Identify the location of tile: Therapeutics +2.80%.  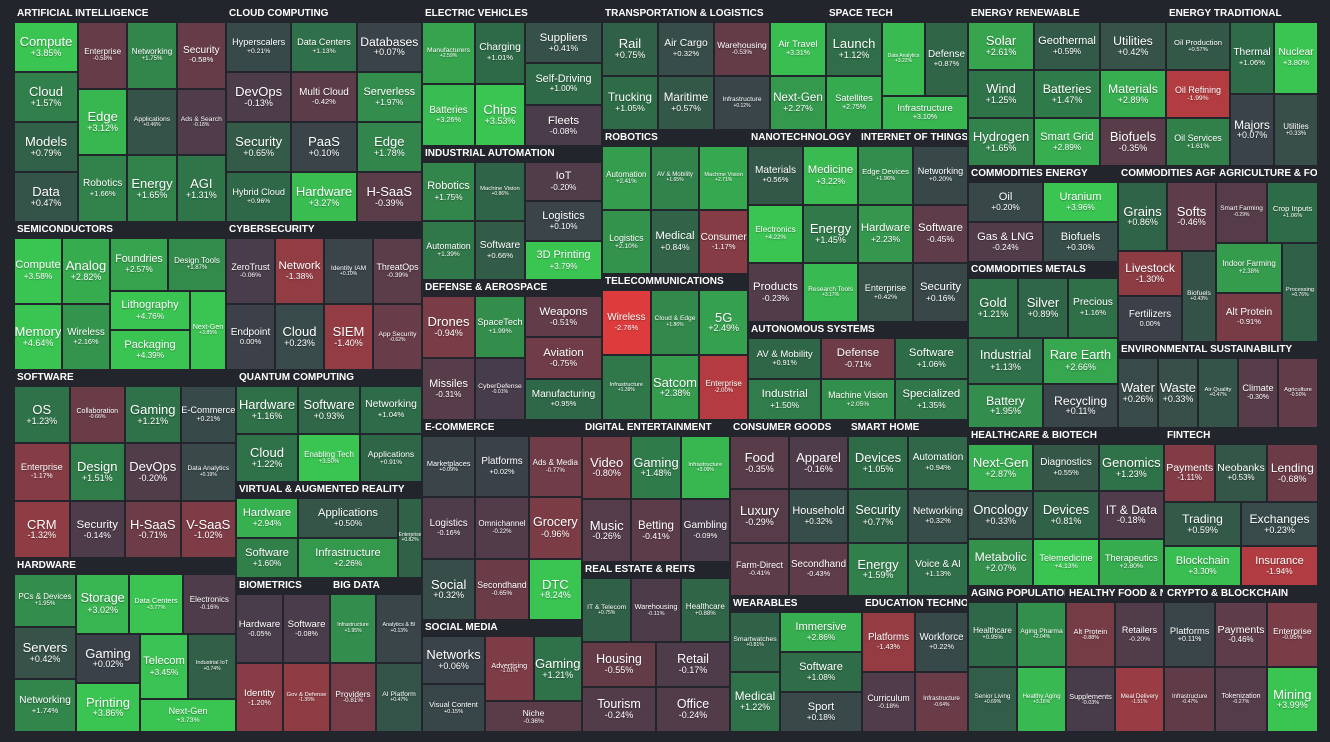
(1131, 562).